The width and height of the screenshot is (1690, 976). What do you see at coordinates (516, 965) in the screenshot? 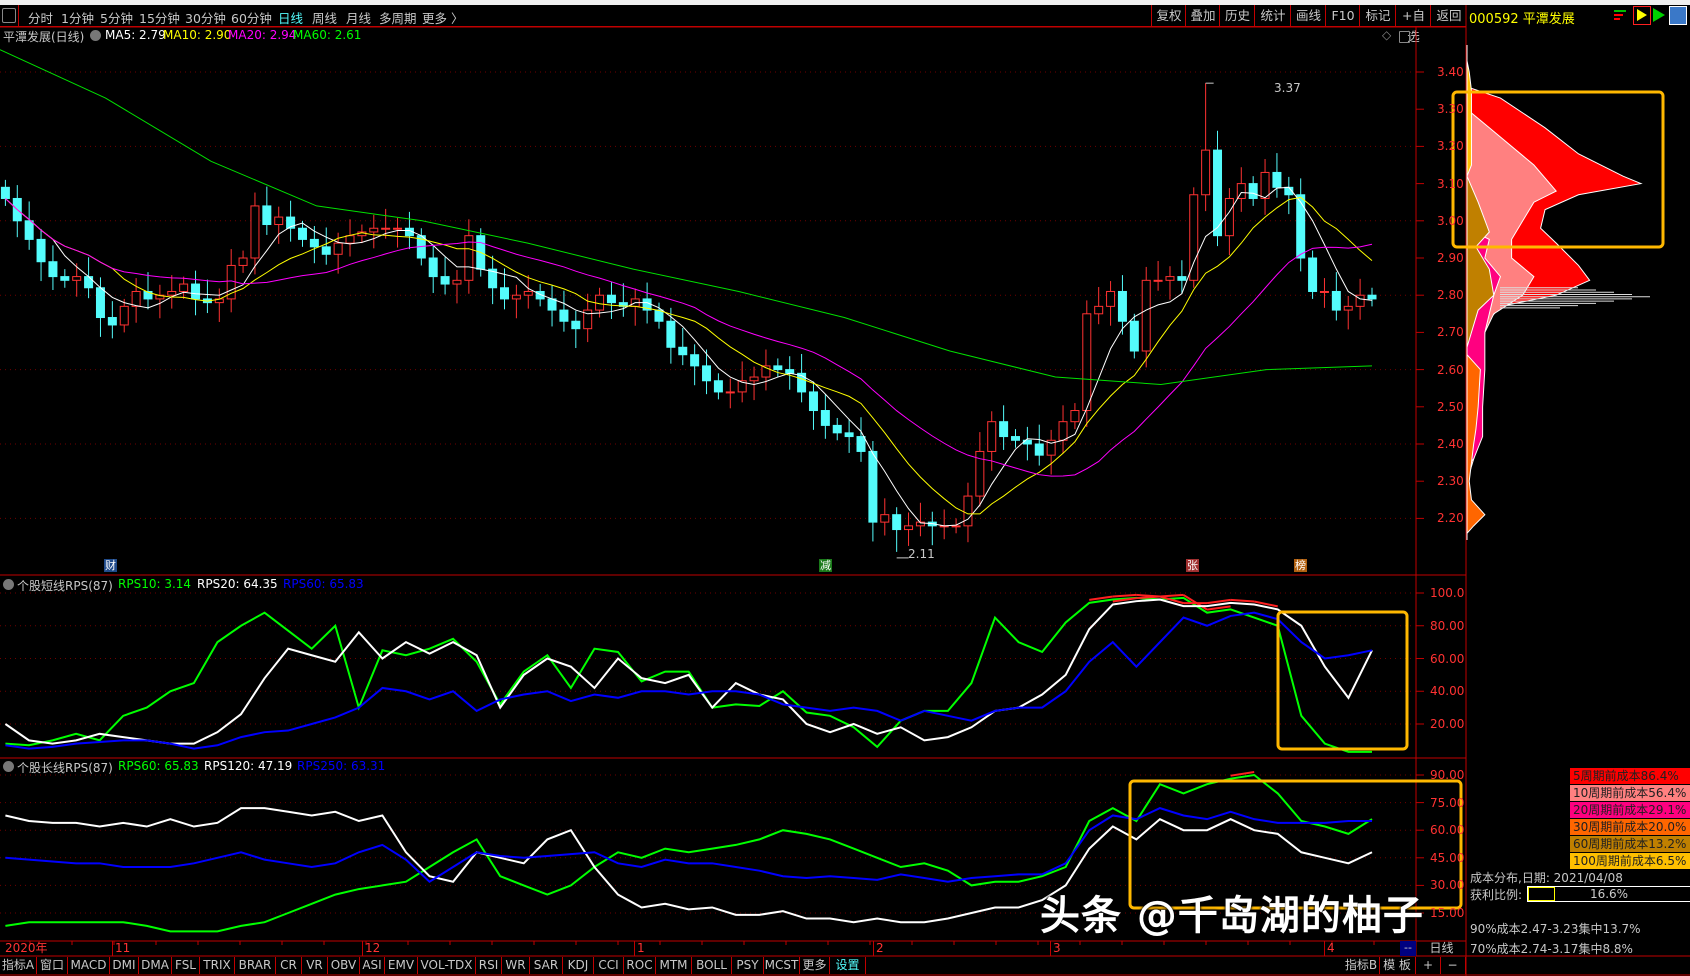
I see `indicator-tab-wr: WR` at bounding box center [516, 965].